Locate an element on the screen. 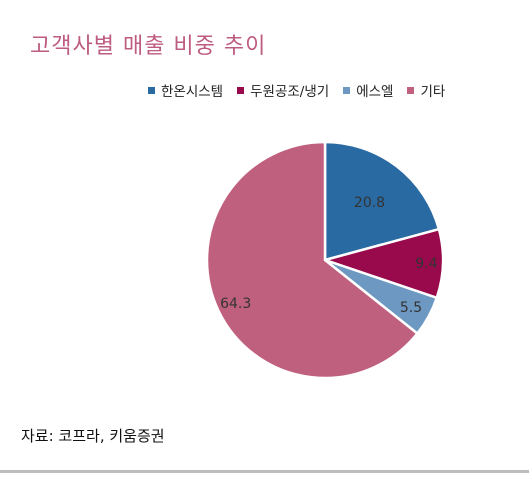 Image resolution: width=529 pixels, height=477 pixels. legend-item: 두원공조/냉기 is located at coordinates (283, 90).